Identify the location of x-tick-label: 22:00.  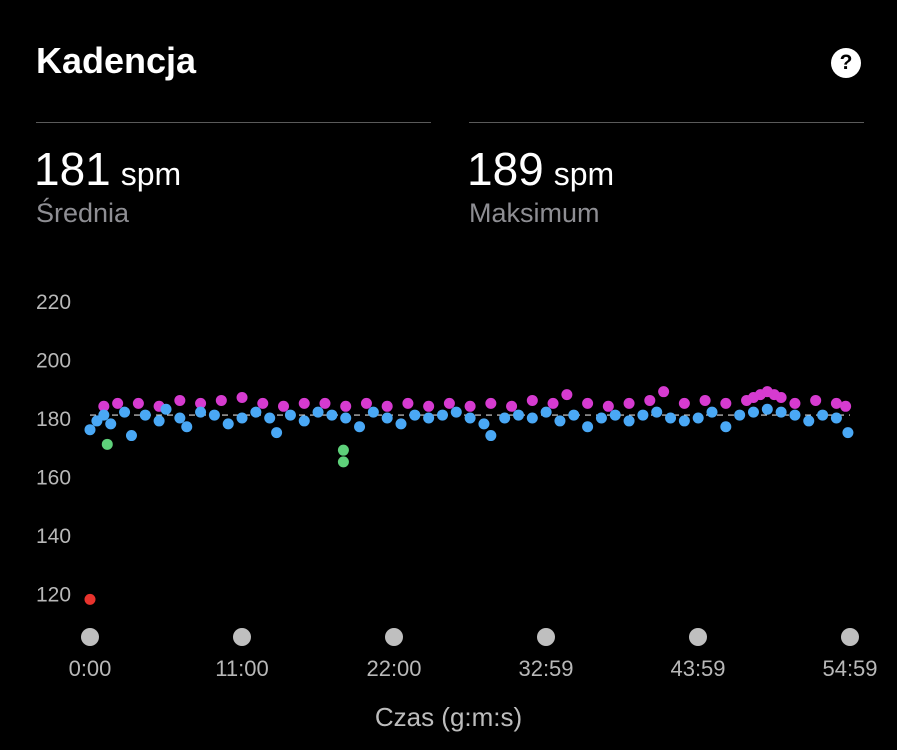
(393, 668).